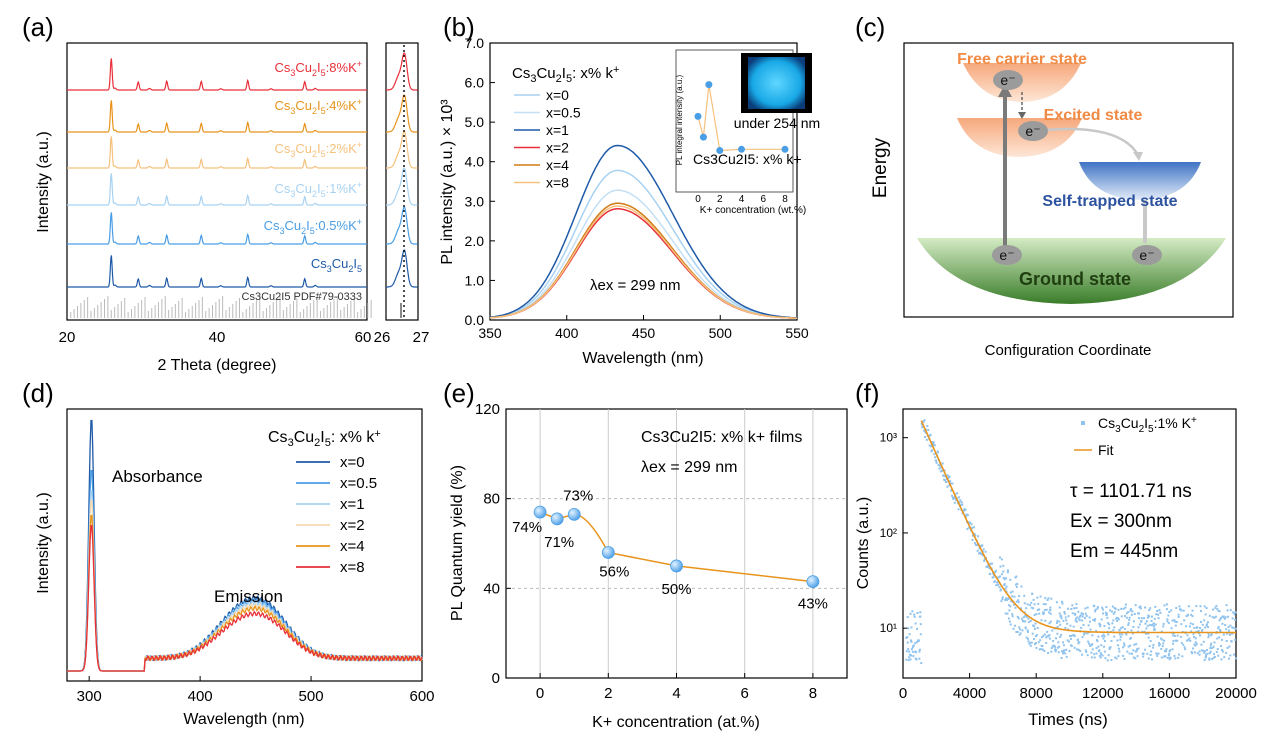 The height and width of the screenshot is (745, 1269). What do you see at coordinates (324, 502) in the screenshot?
I see `panel-d-legend: x=0 x=0.5 x=1 x=2 x=4 x=8 Cs3Cu2I5: x% k+` at bounding box center [324, 502].